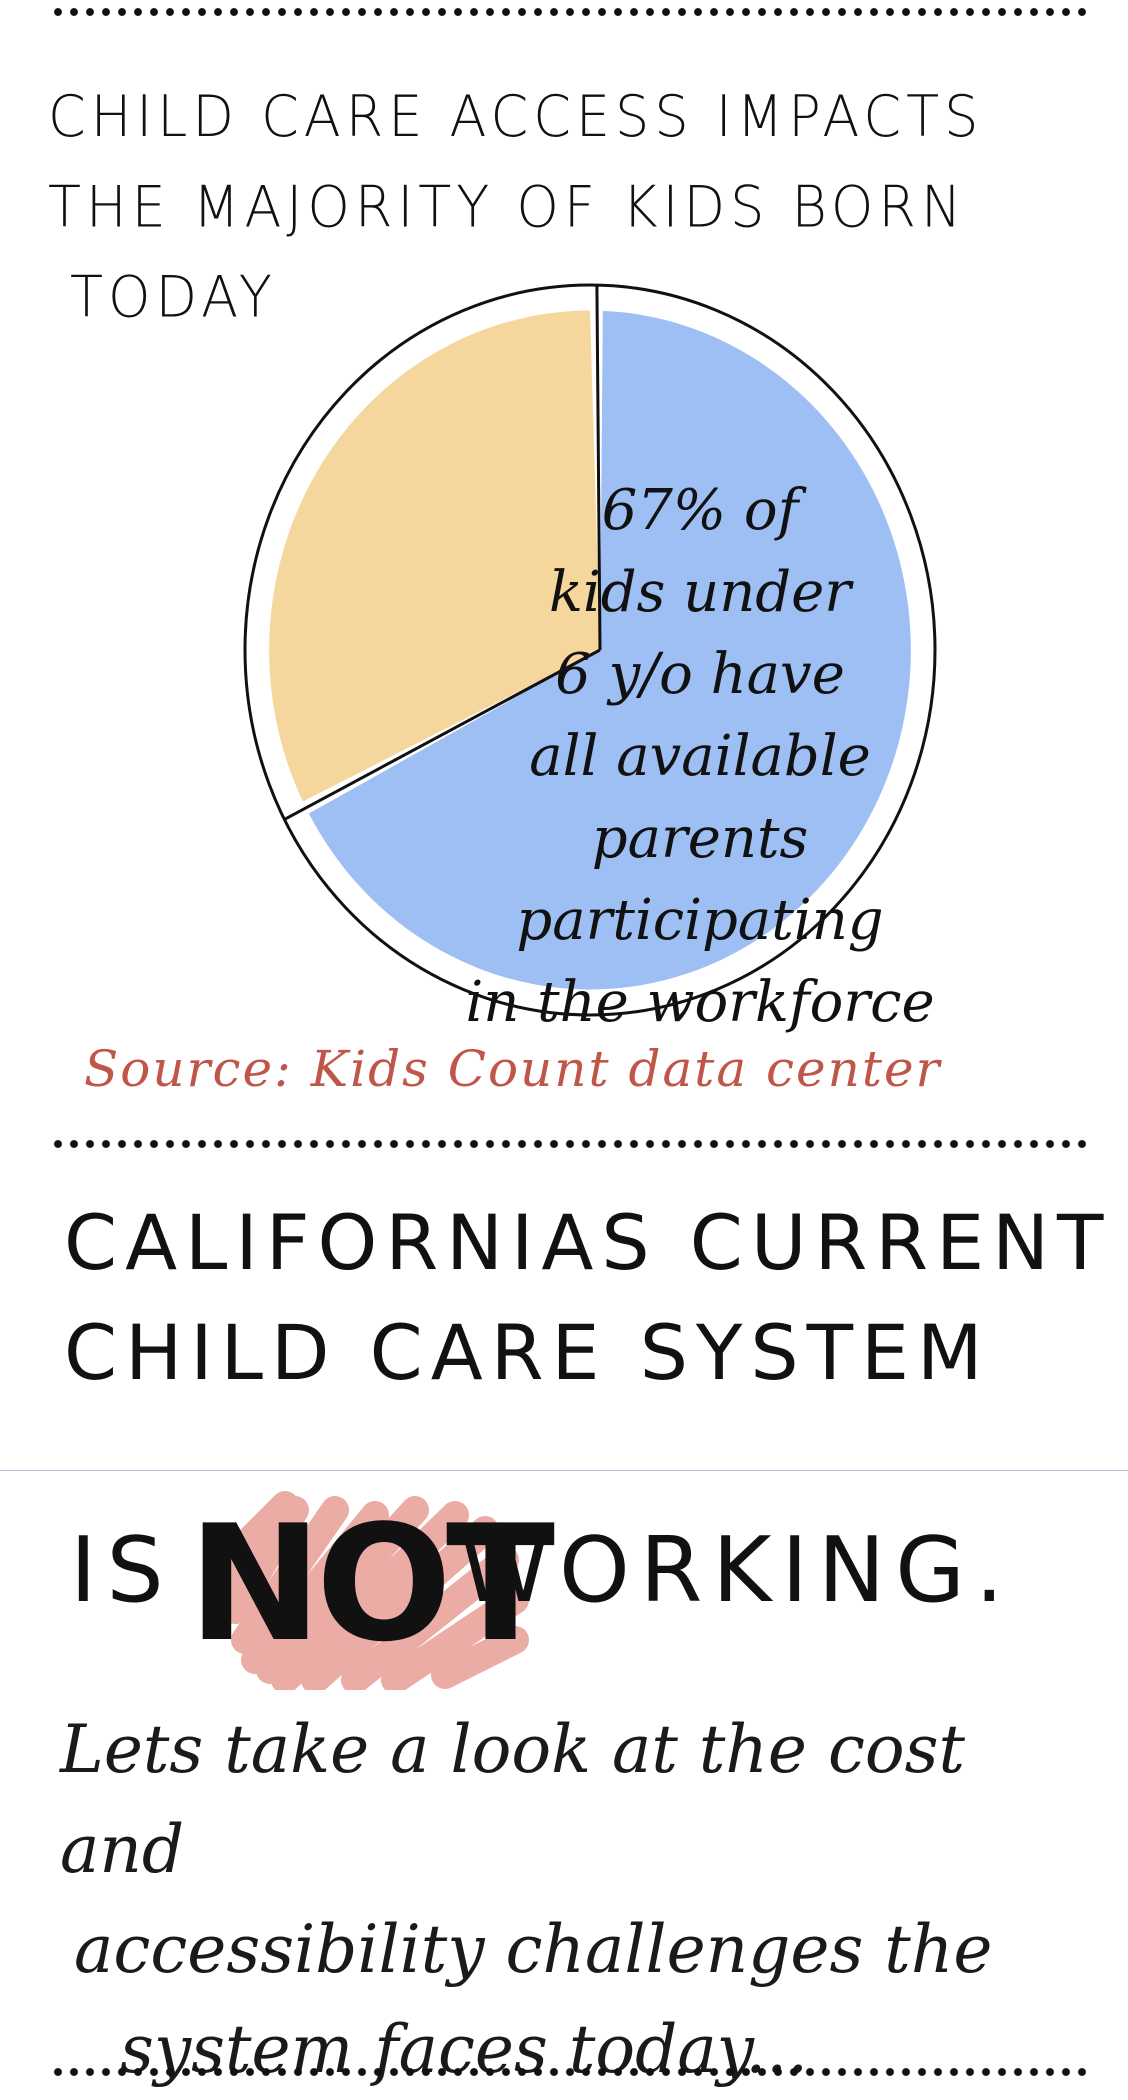 The width and height of the screenshot is (1128, 2100). What do you see at coordinates (700, 1002) in the screenshot?
I see `pie-label-line-6: in the workforce` at bounding box center [700, 1002].